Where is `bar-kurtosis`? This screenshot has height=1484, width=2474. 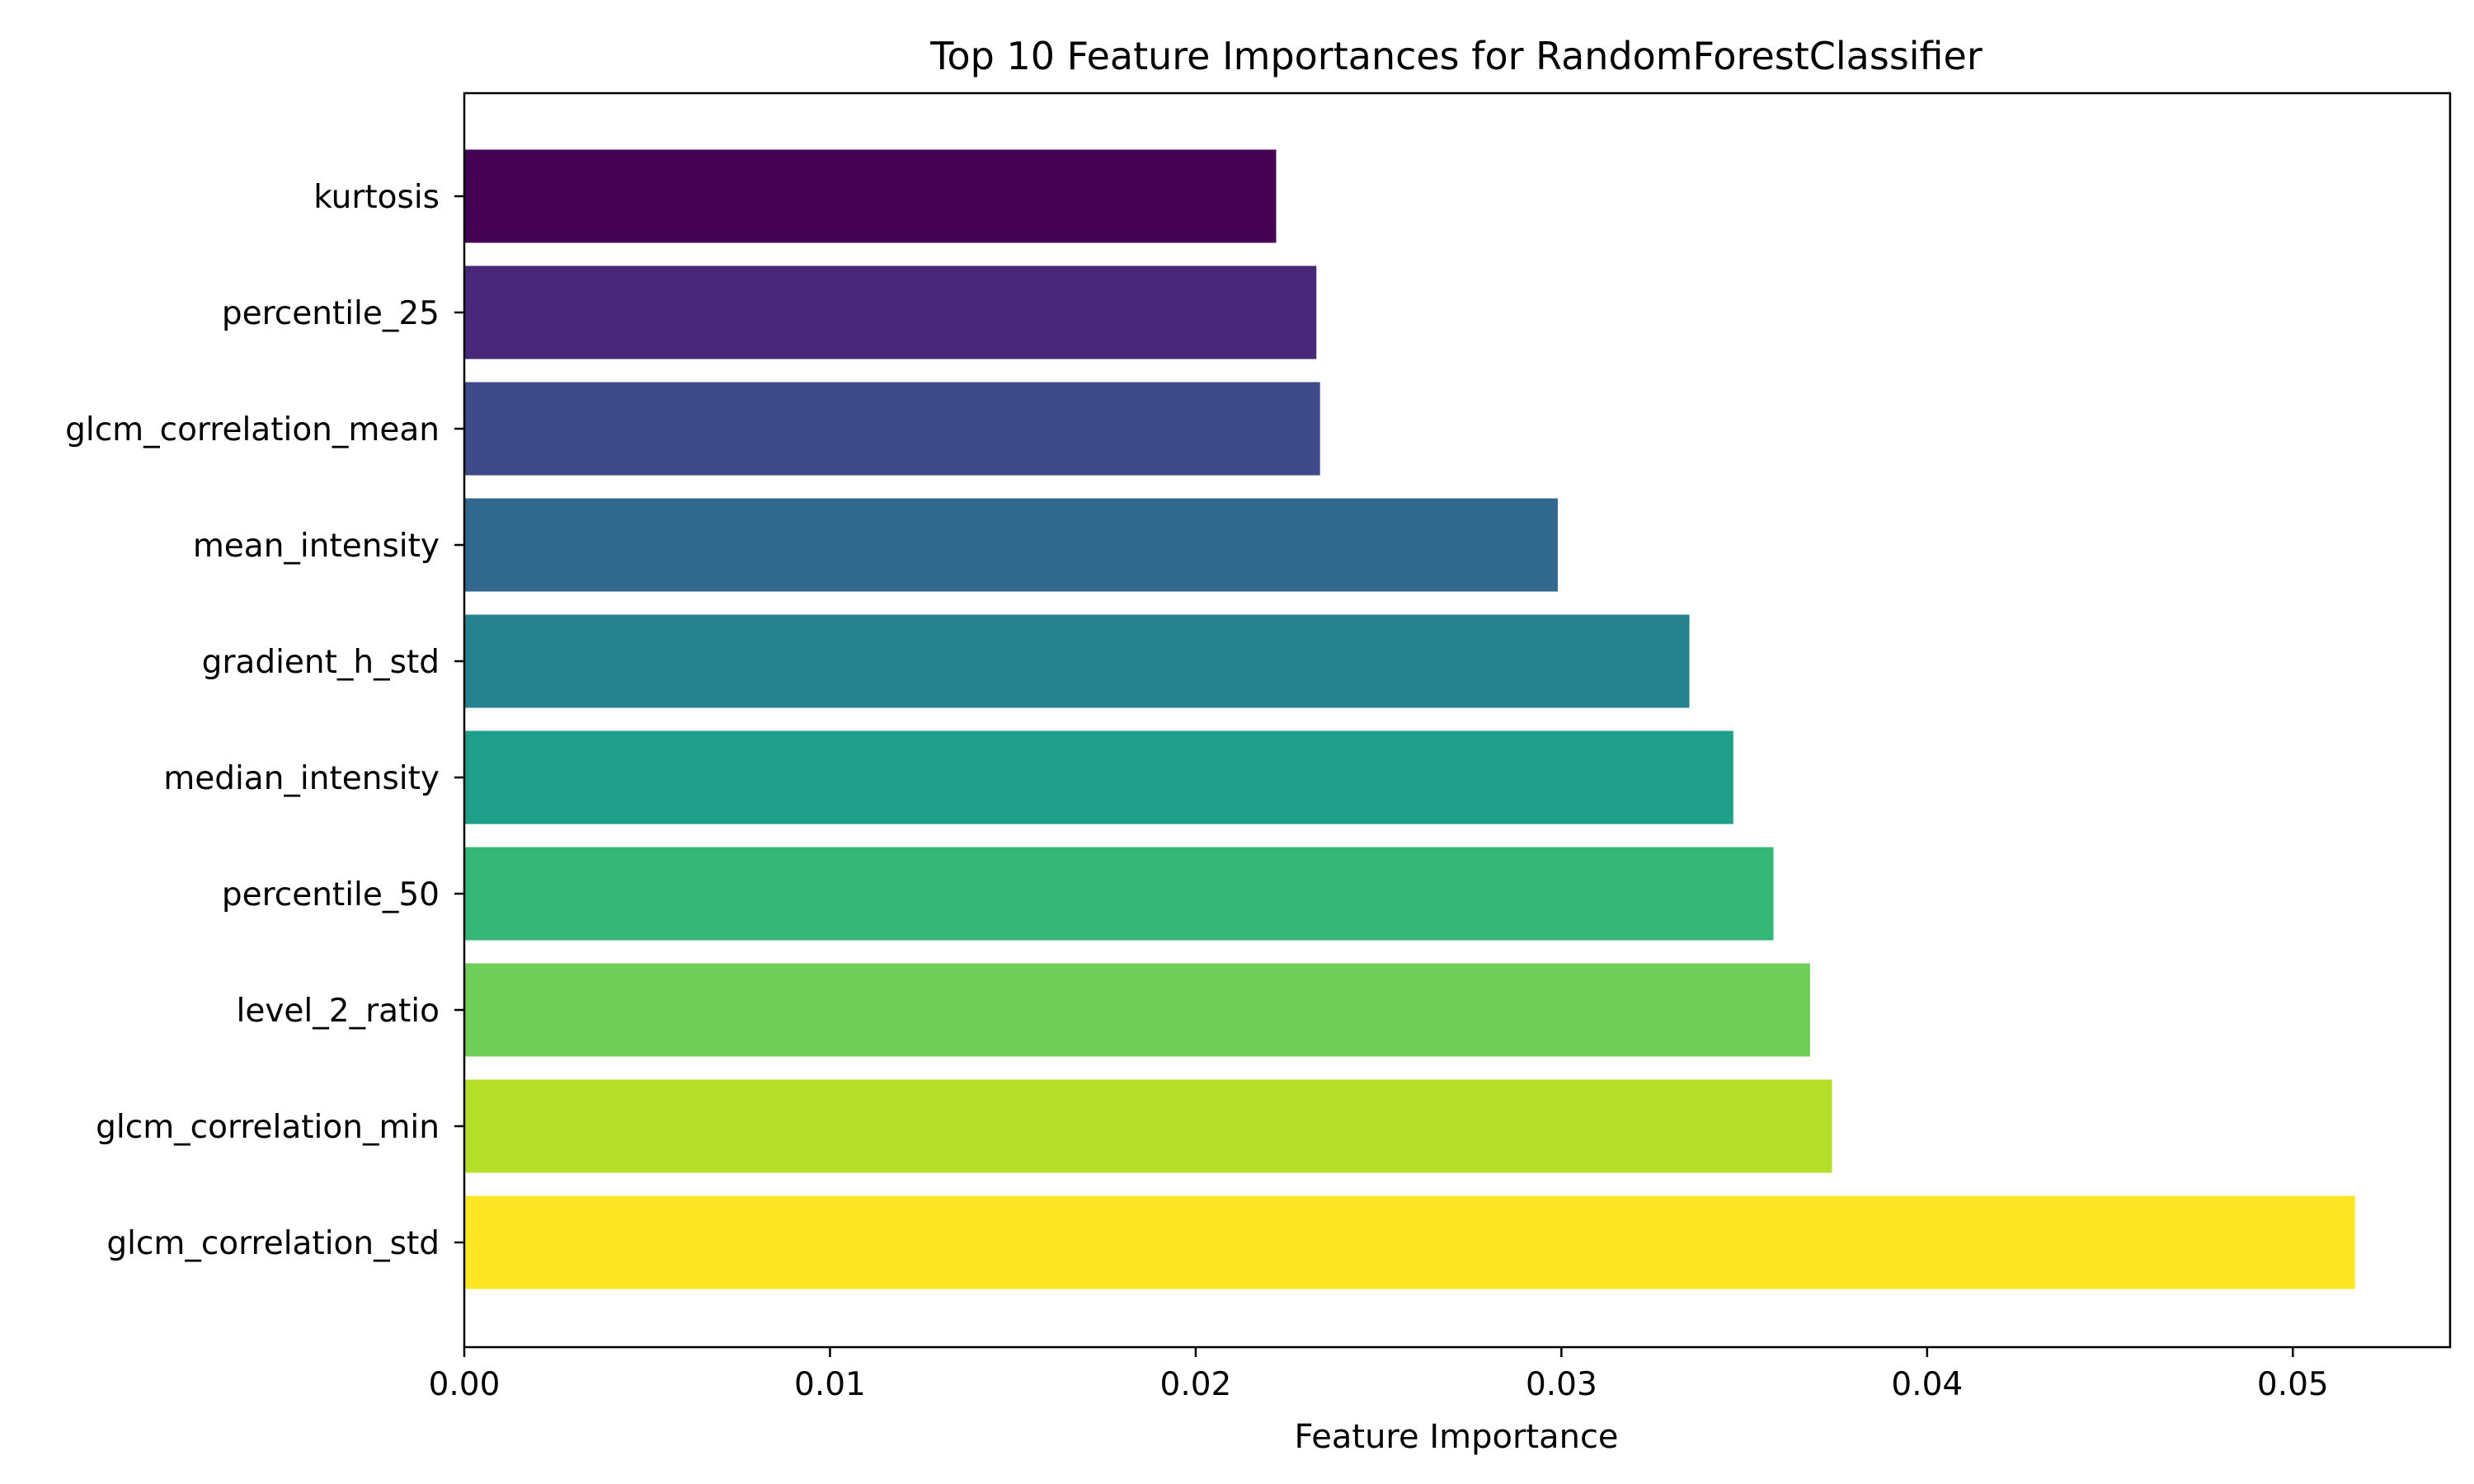 bar-kurtosis is located at coordinates (870, 196).